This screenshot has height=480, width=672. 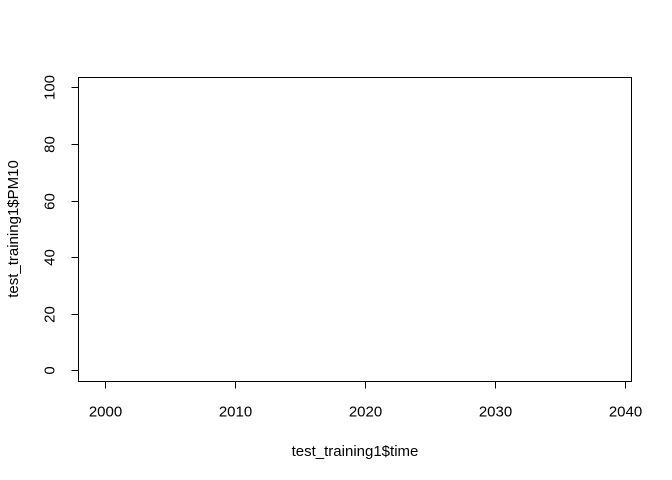 What do you see at coordinates (625, 412) in the screenshot?
I see `x-tick-label: 2040` at bounding box center [625, 412].